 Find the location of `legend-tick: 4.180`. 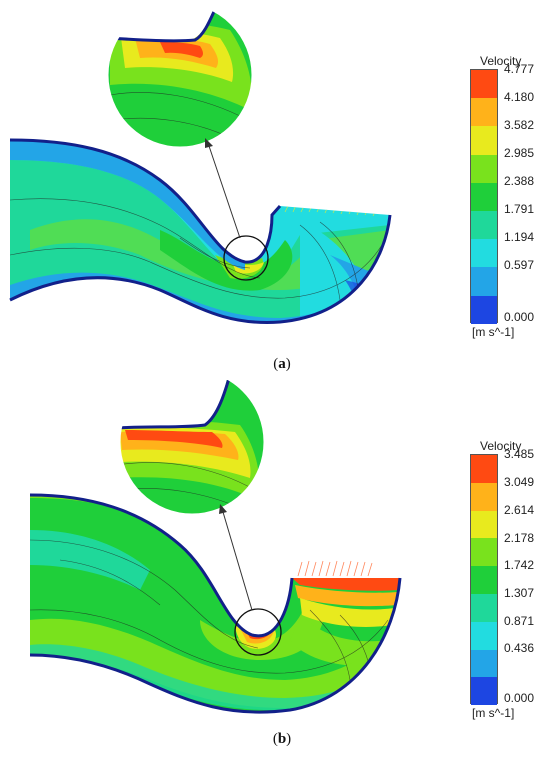

legend-tick: 4.180 is located at coordinates (519, 97).